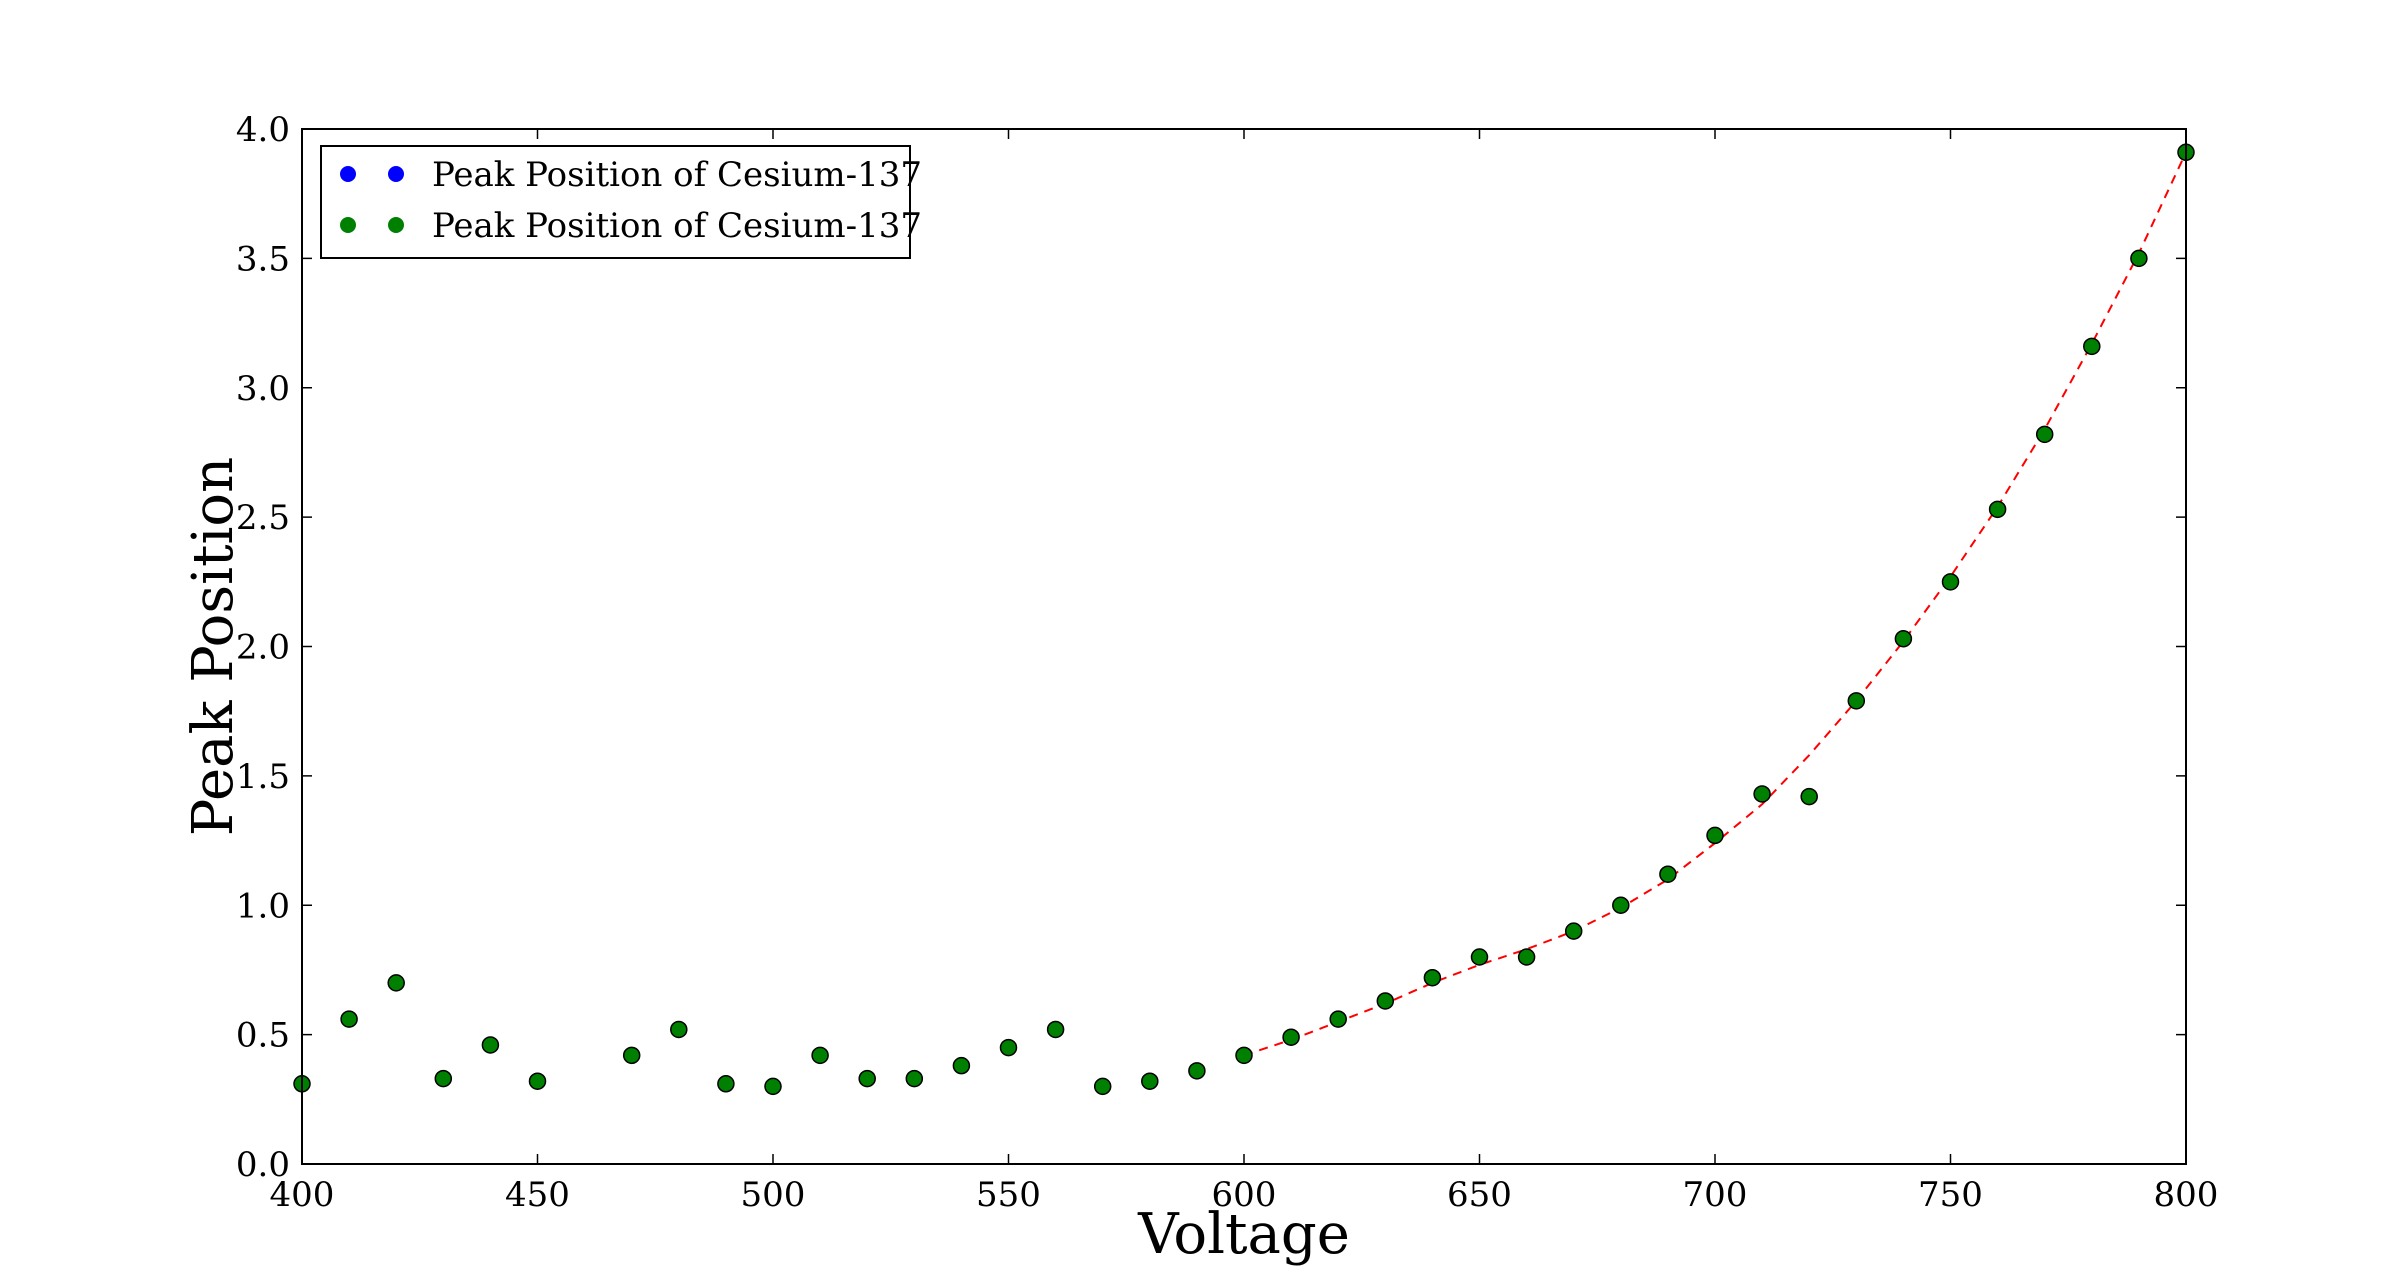 The image size is (2400, 1277). Describe the element at coordinates (263, 518) in the screenshot. I see `y-tick-label: 2.5` at that location.